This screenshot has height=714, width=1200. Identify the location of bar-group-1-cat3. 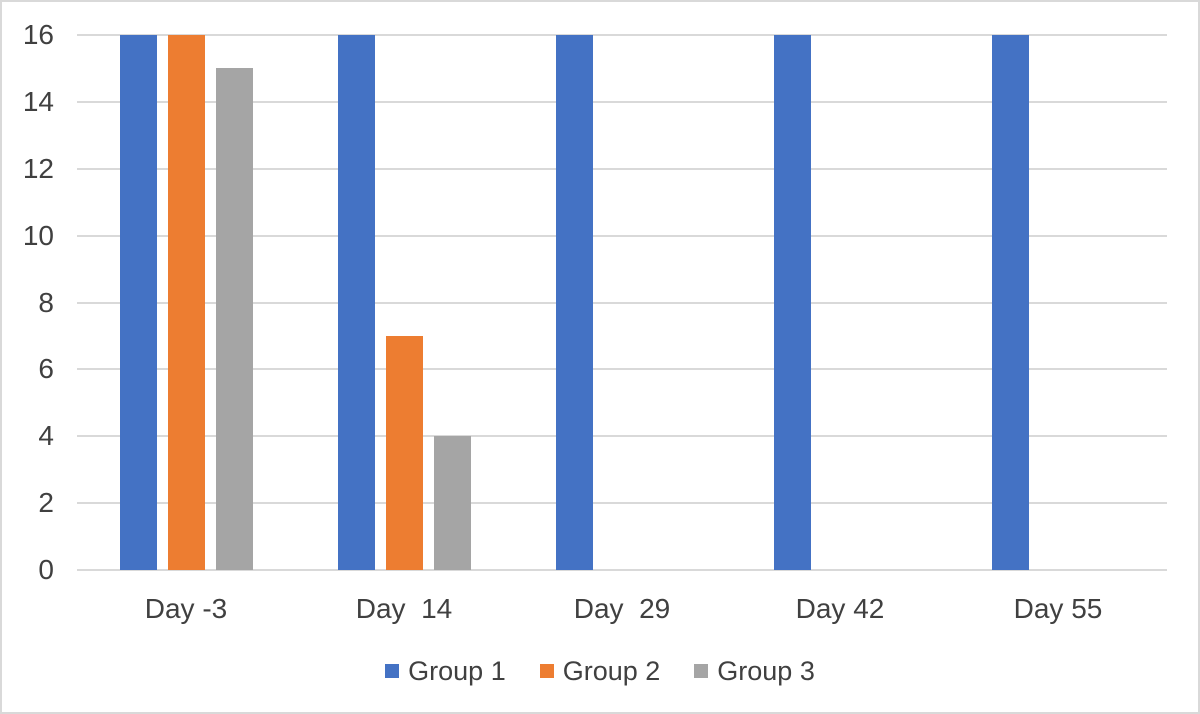
(792, 302).